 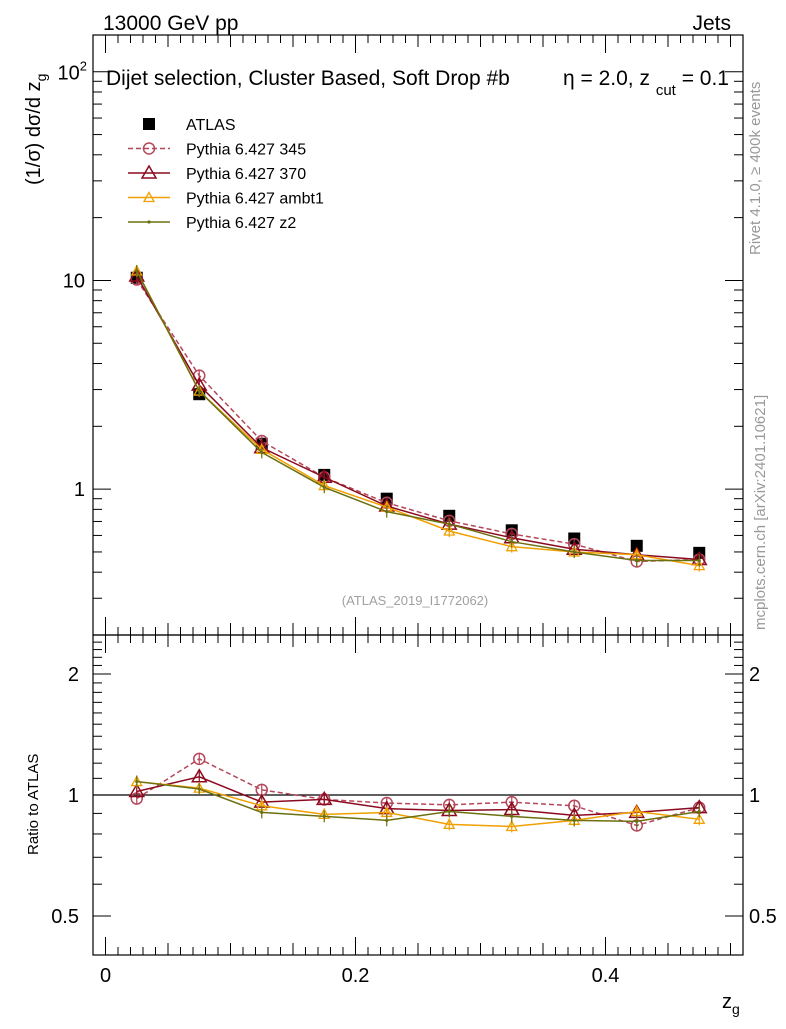 What do you see at coordinates (105, 976) in the screenshot?
I see `x-tick-label: 0` at bounding box center [105, 976].